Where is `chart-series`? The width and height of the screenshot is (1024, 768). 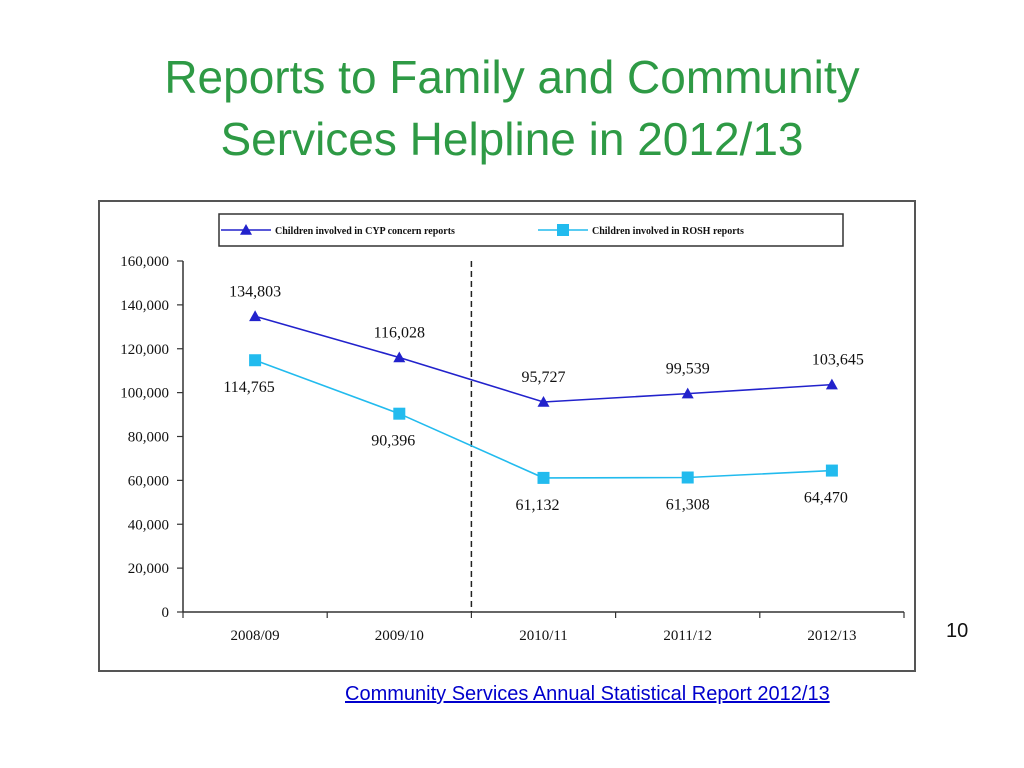
chart-series is located at coordinates (543, 397).